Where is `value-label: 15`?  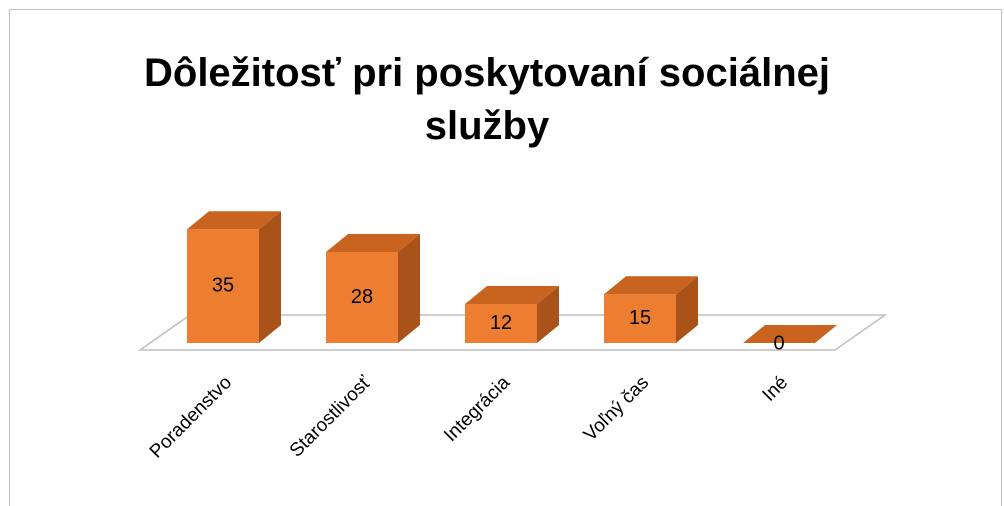
value-label: 15 is located at coordinates (640, 318).